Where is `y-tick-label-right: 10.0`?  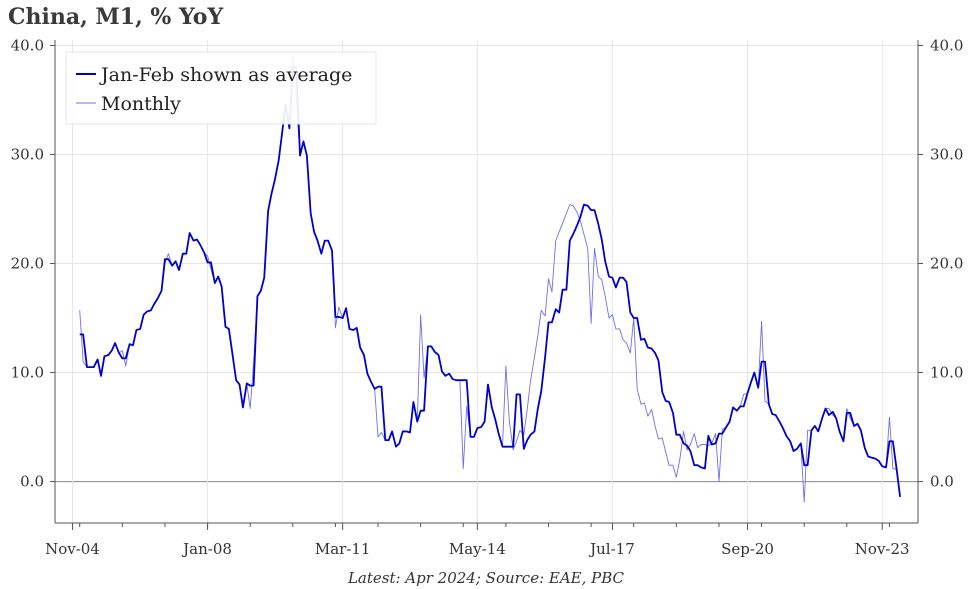
y-tick-label-right: 10.0 is located at coordinates (946, 373).